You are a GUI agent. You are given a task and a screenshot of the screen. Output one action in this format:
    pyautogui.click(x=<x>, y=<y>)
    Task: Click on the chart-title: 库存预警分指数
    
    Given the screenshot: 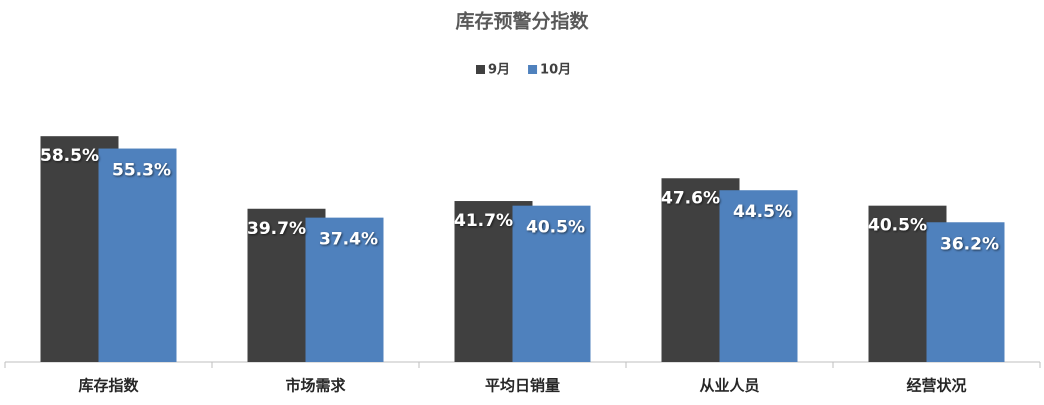 What is the action you would take?
    pyautogui.click(x=522, y=21)
    